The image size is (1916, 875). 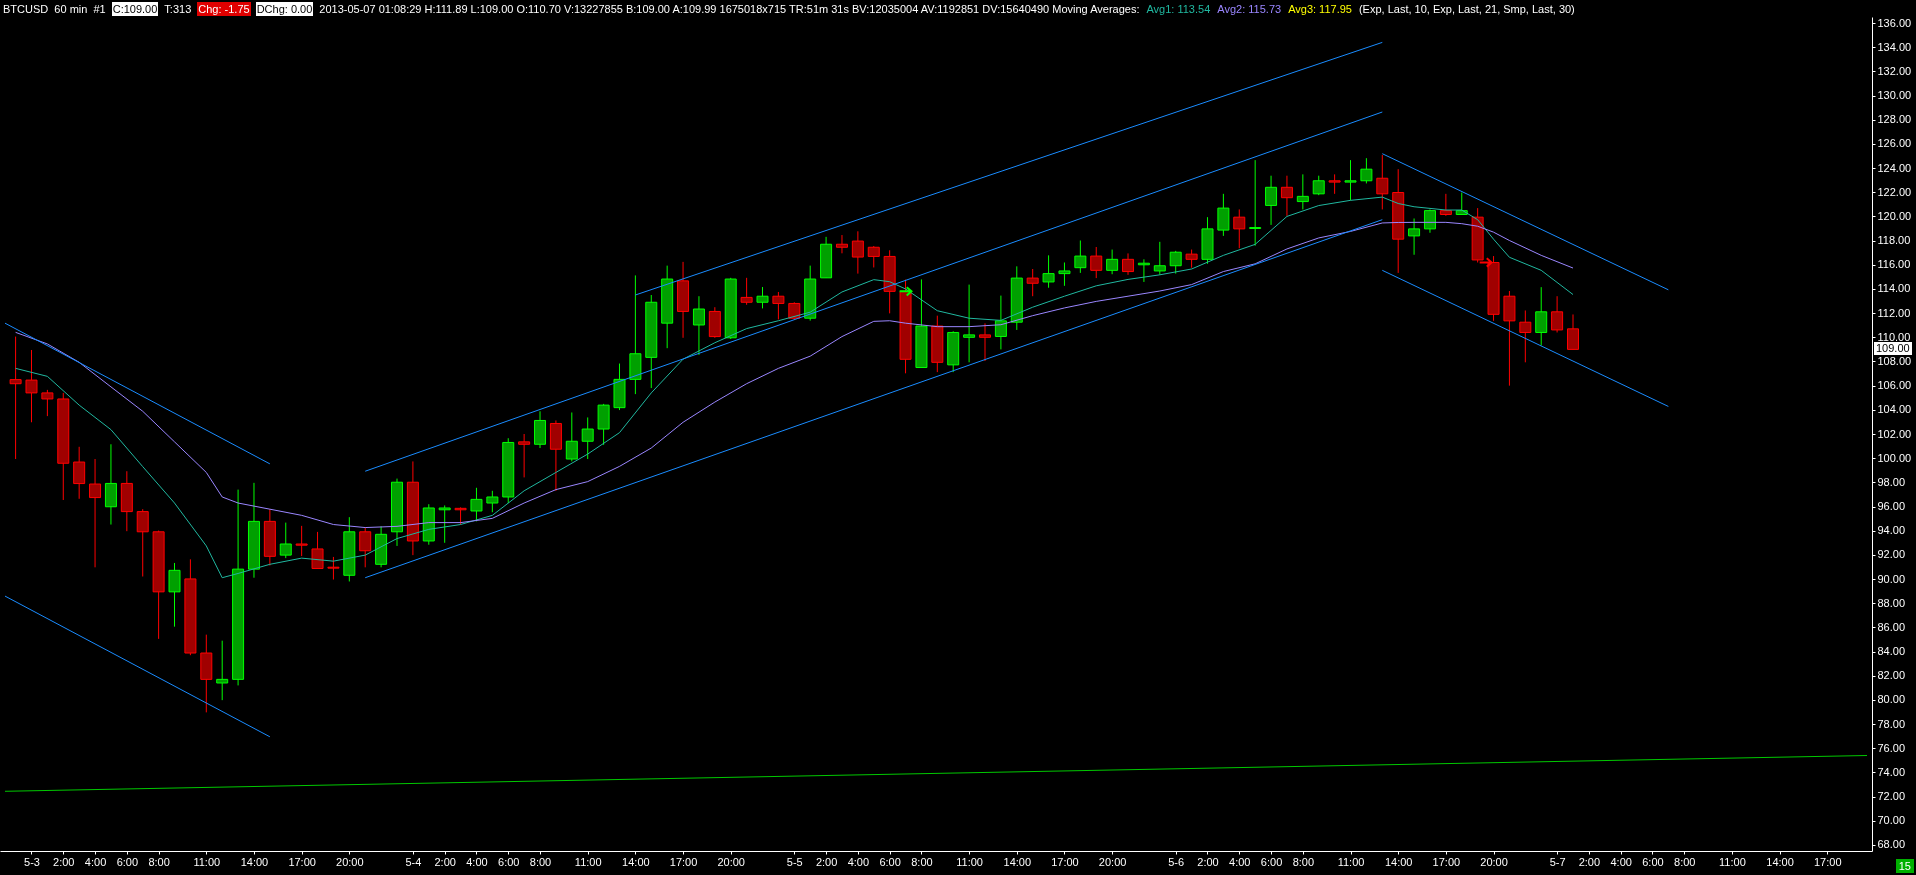 I want to click on y-tick-label: 120.00, so click(x=1894, y=215).